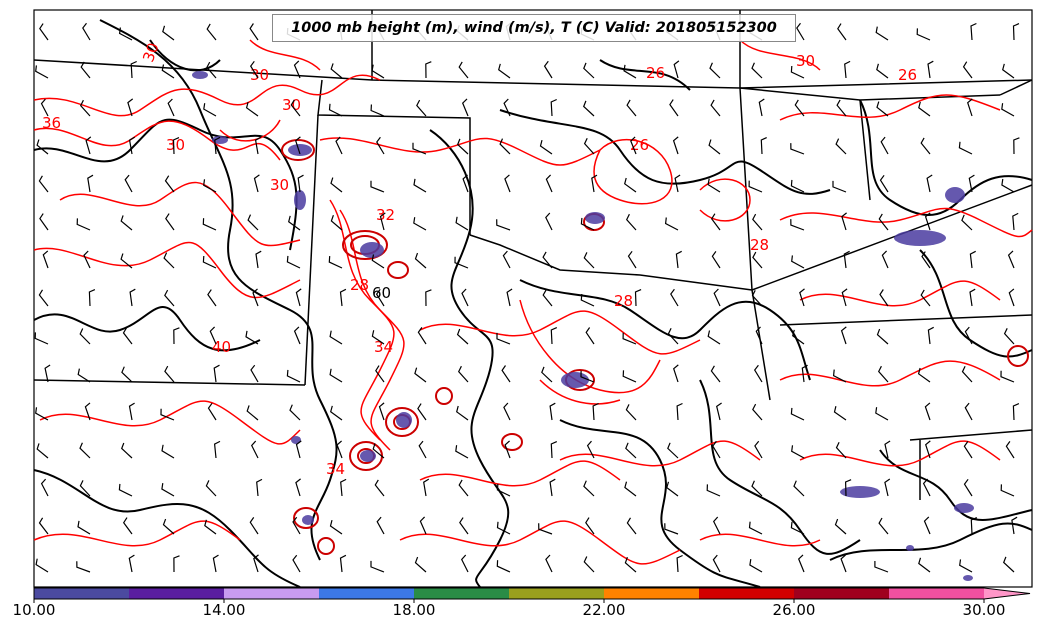  Describe the element at coordinates (335, 469) in the screenshot. I see `temp-label: 34` at that location.